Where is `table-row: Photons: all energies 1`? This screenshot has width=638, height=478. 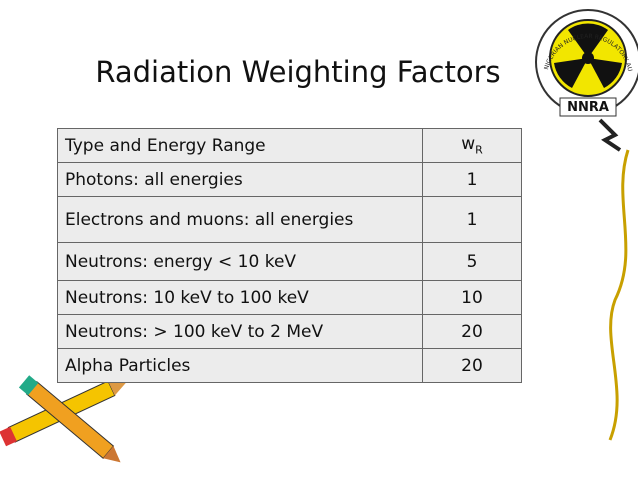 table-row: Photons: all energies 1 is located at coordinates (289, 179).